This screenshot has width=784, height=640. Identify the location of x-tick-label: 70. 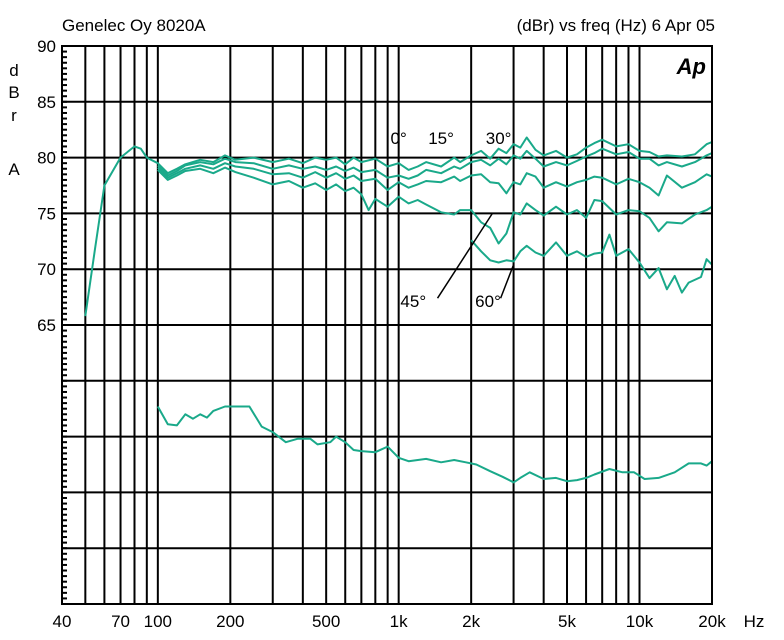
(120, 621).